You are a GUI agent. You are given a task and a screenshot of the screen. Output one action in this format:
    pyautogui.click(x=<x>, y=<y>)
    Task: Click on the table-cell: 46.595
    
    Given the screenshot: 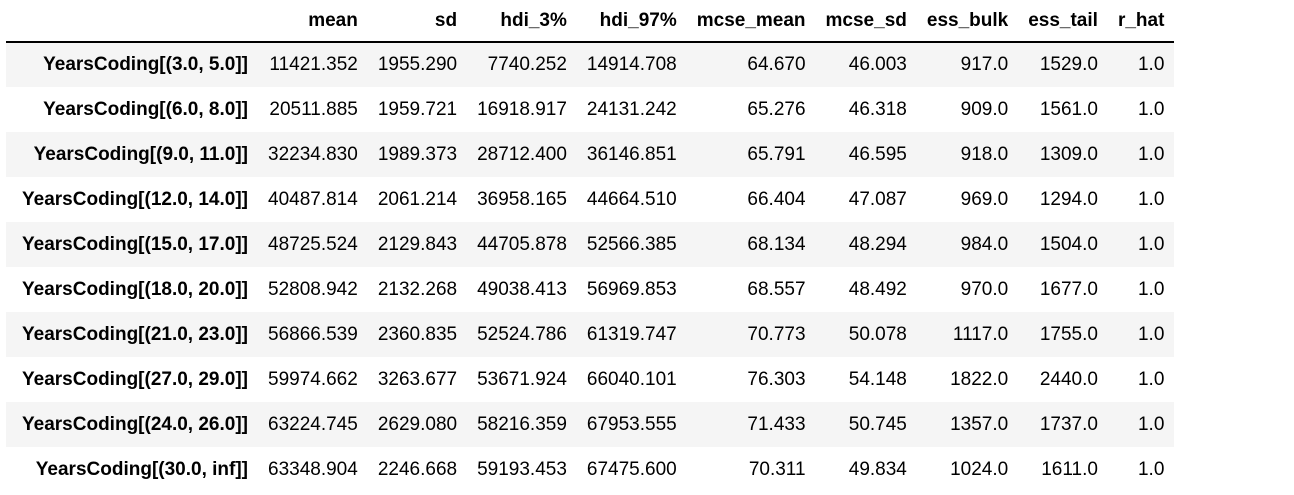 What is the action you would take?
    pyautogui.click(x=877, y=154)
    